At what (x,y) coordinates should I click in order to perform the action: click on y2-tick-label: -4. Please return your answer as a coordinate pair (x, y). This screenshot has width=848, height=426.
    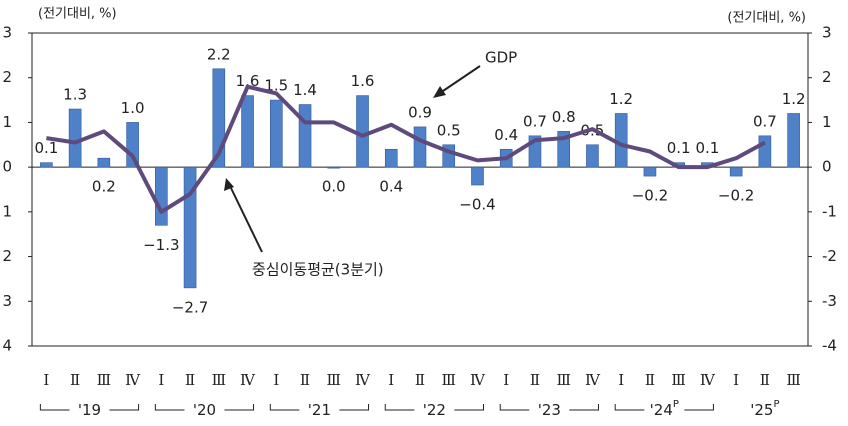
    Looking at the image, I should click on (829, 346).